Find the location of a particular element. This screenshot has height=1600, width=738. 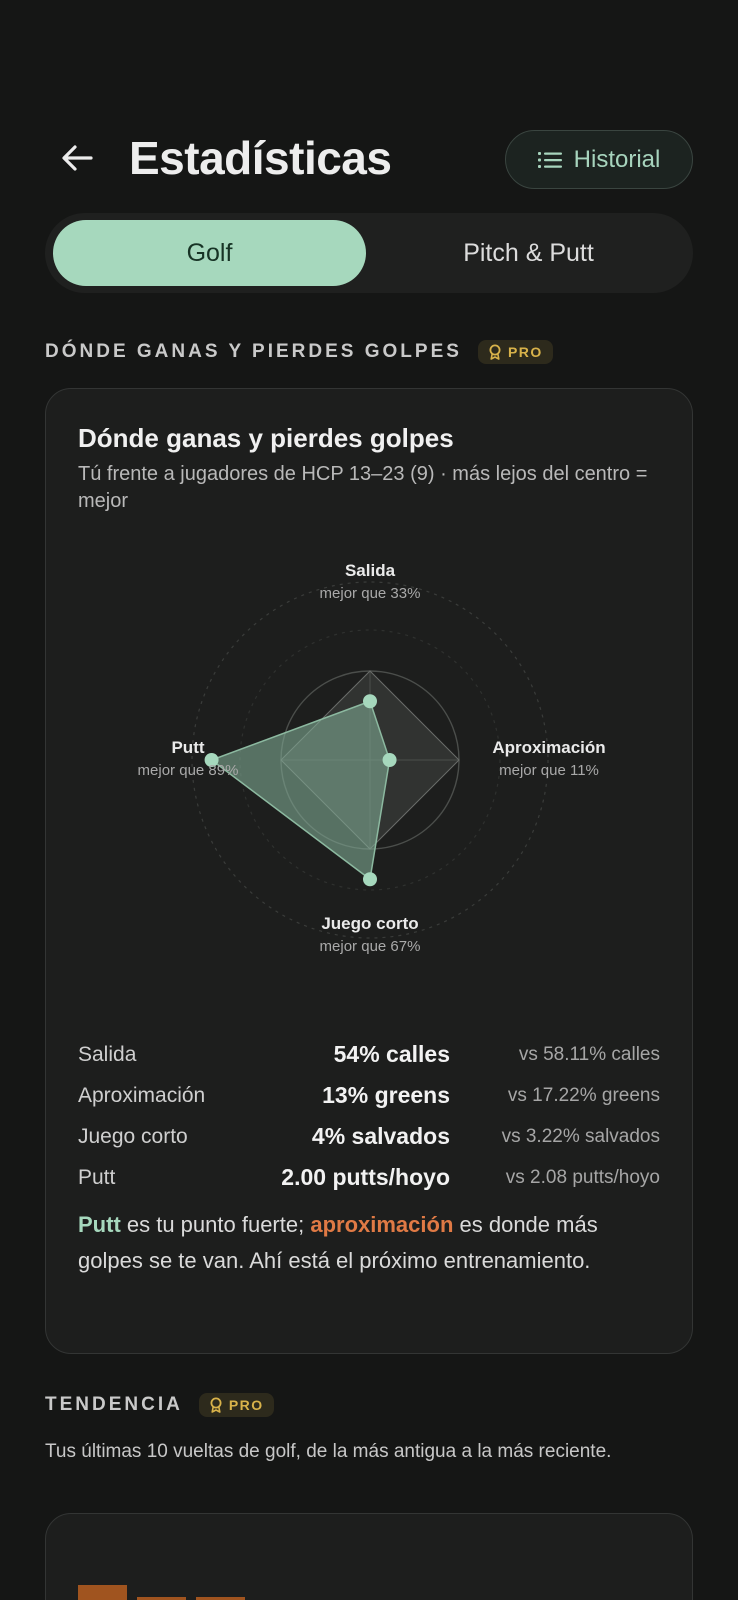

back-button is located at coordinates (77, 158).